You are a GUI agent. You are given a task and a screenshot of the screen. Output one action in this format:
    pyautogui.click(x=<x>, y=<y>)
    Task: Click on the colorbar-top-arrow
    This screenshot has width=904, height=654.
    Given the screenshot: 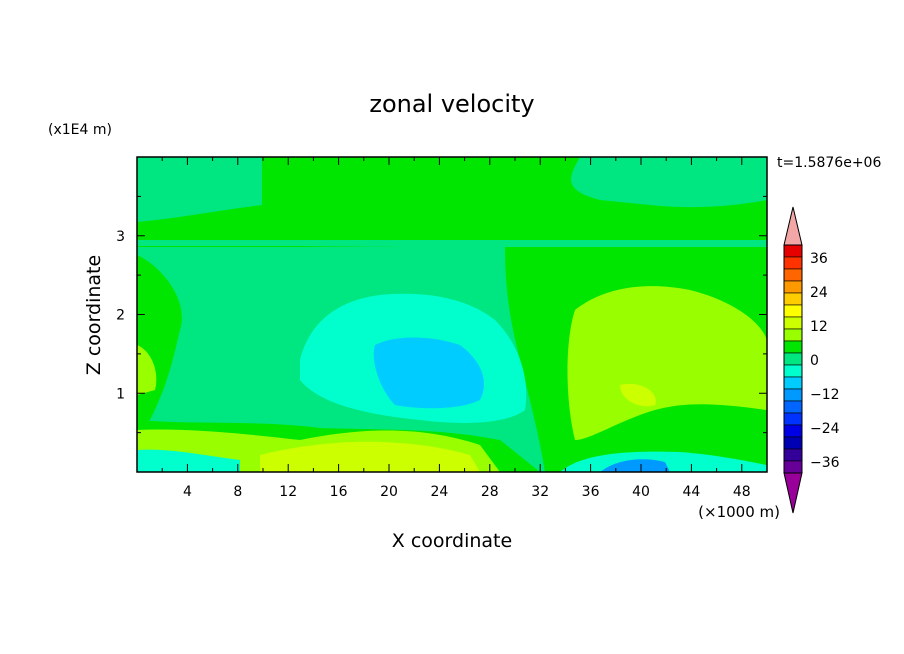 What is the action you would take?
    pyautogui.click(x=793, y=226)
    